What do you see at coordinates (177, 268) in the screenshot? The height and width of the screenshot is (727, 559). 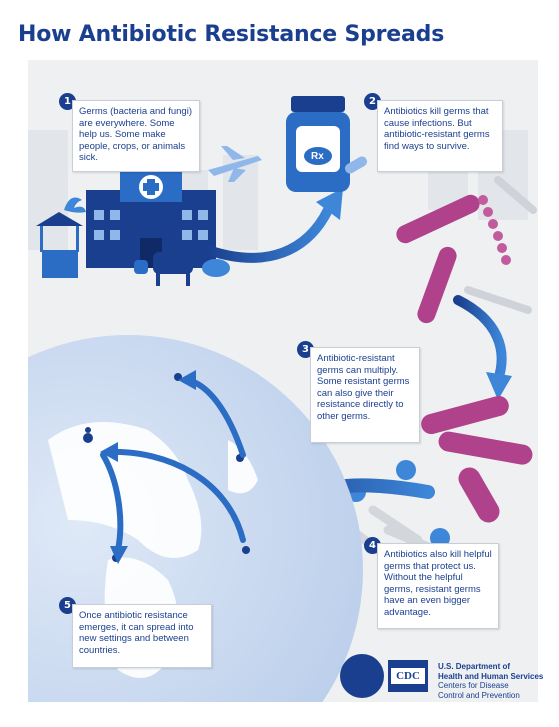 I see `cow-icon` at bounding box center [177, 268].